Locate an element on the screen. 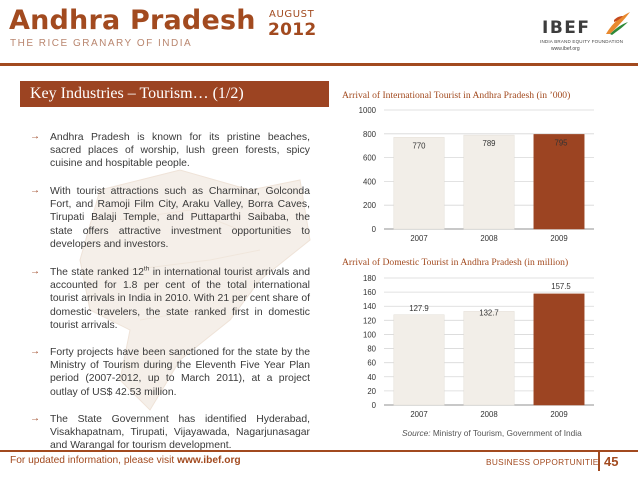 This screenshot has height=479, width=638. bullet-text-pre: The state ranked 12 is located at coordinates (97, 272).